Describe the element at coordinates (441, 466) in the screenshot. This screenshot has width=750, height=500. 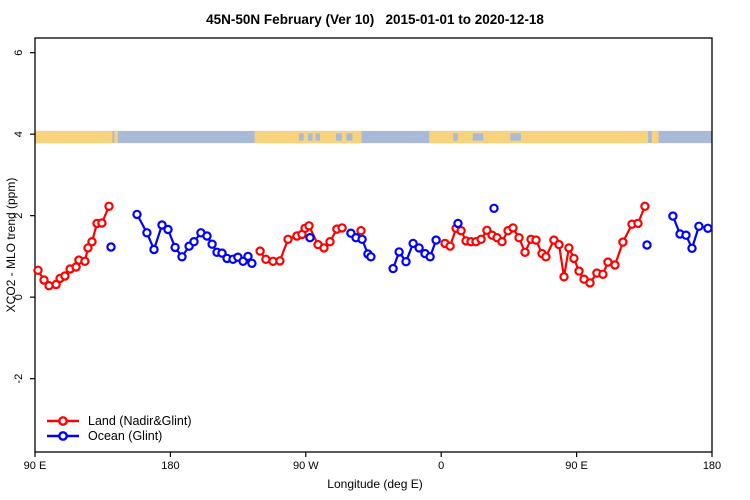
I see `x-tick-label: 0` at that location.